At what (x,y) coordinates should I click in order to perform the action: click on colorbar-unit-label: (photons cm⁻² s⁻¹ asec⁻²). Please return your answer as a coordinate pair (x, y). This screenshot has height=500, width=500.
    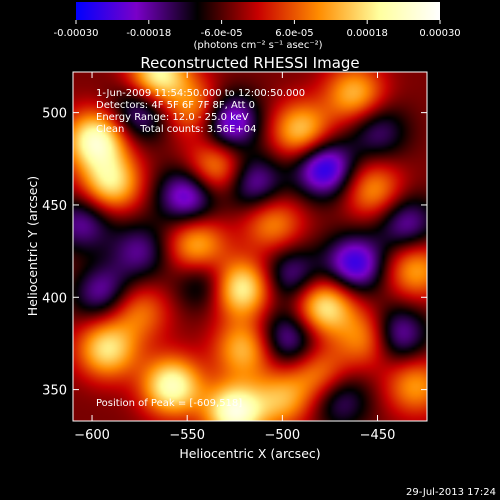
    Looking at the image, I should click on (257, 45).